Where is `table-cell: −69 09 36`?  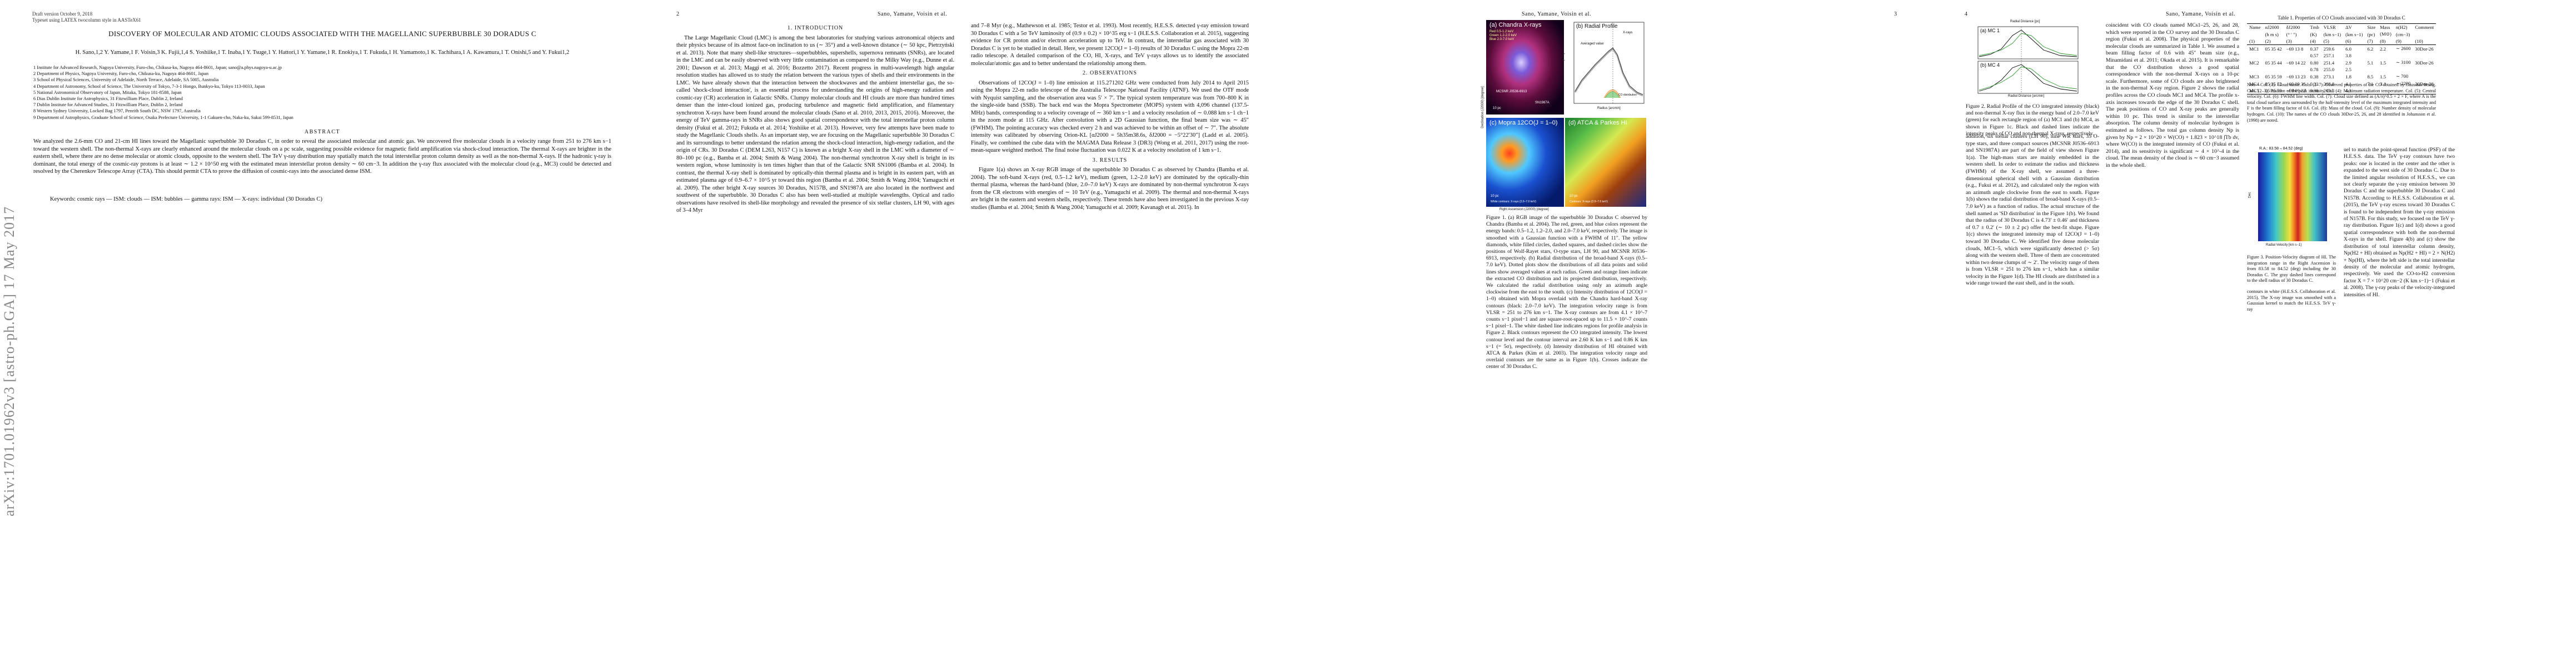 table-cell: −69 09 36 is located at coordinates (2296, 84).